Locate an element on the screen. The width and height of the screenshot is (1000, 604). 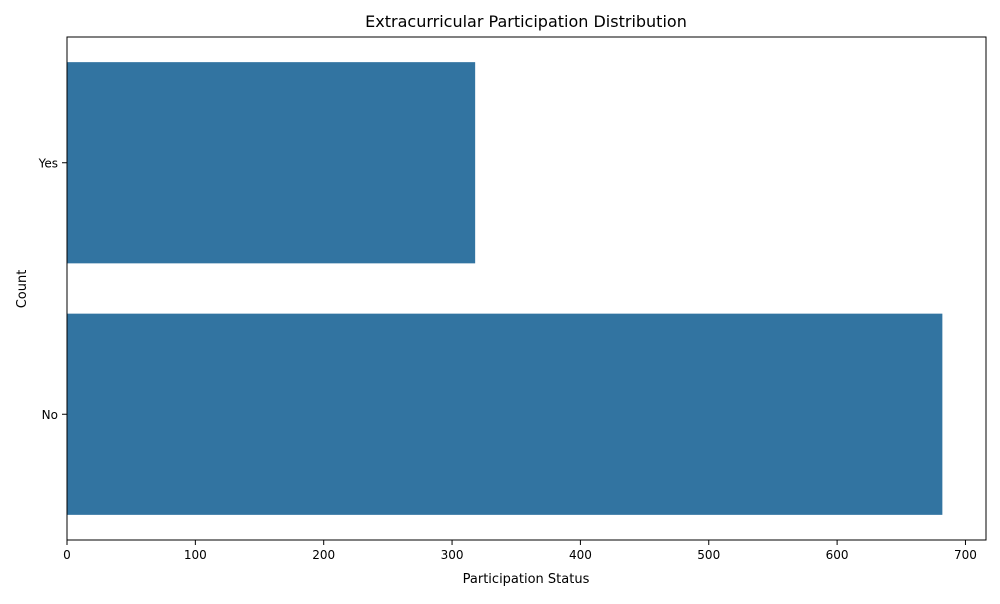
y-tick-label: No is located at coordinates (50, 415).